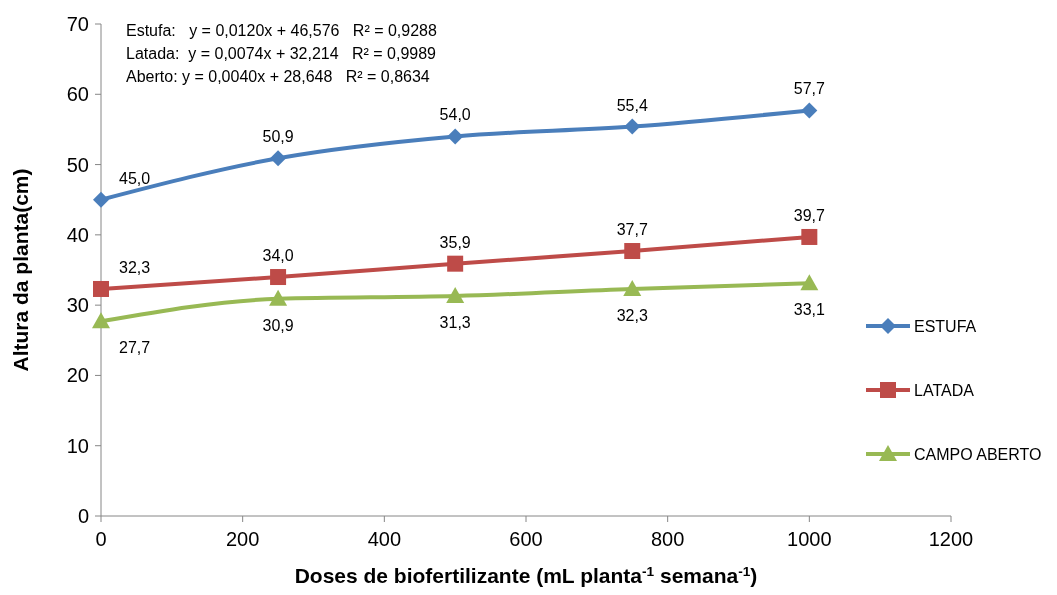  What do you see at coordinates (455, 323) in the screenshot?
I see `data-label: 31,3` at bounding box center [455, 323].